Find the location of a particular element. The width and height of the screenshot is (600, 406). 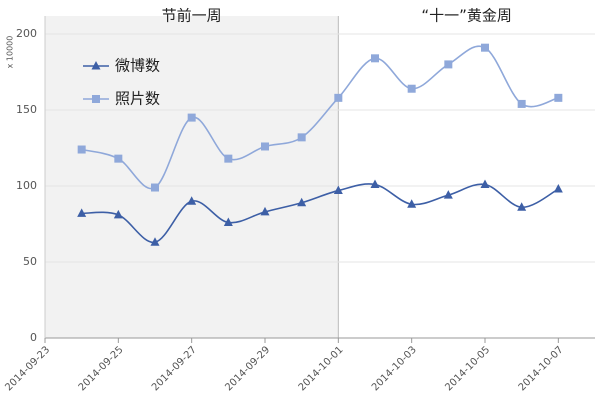

y-tick-label: 0 is located at coordinates (33, 337).